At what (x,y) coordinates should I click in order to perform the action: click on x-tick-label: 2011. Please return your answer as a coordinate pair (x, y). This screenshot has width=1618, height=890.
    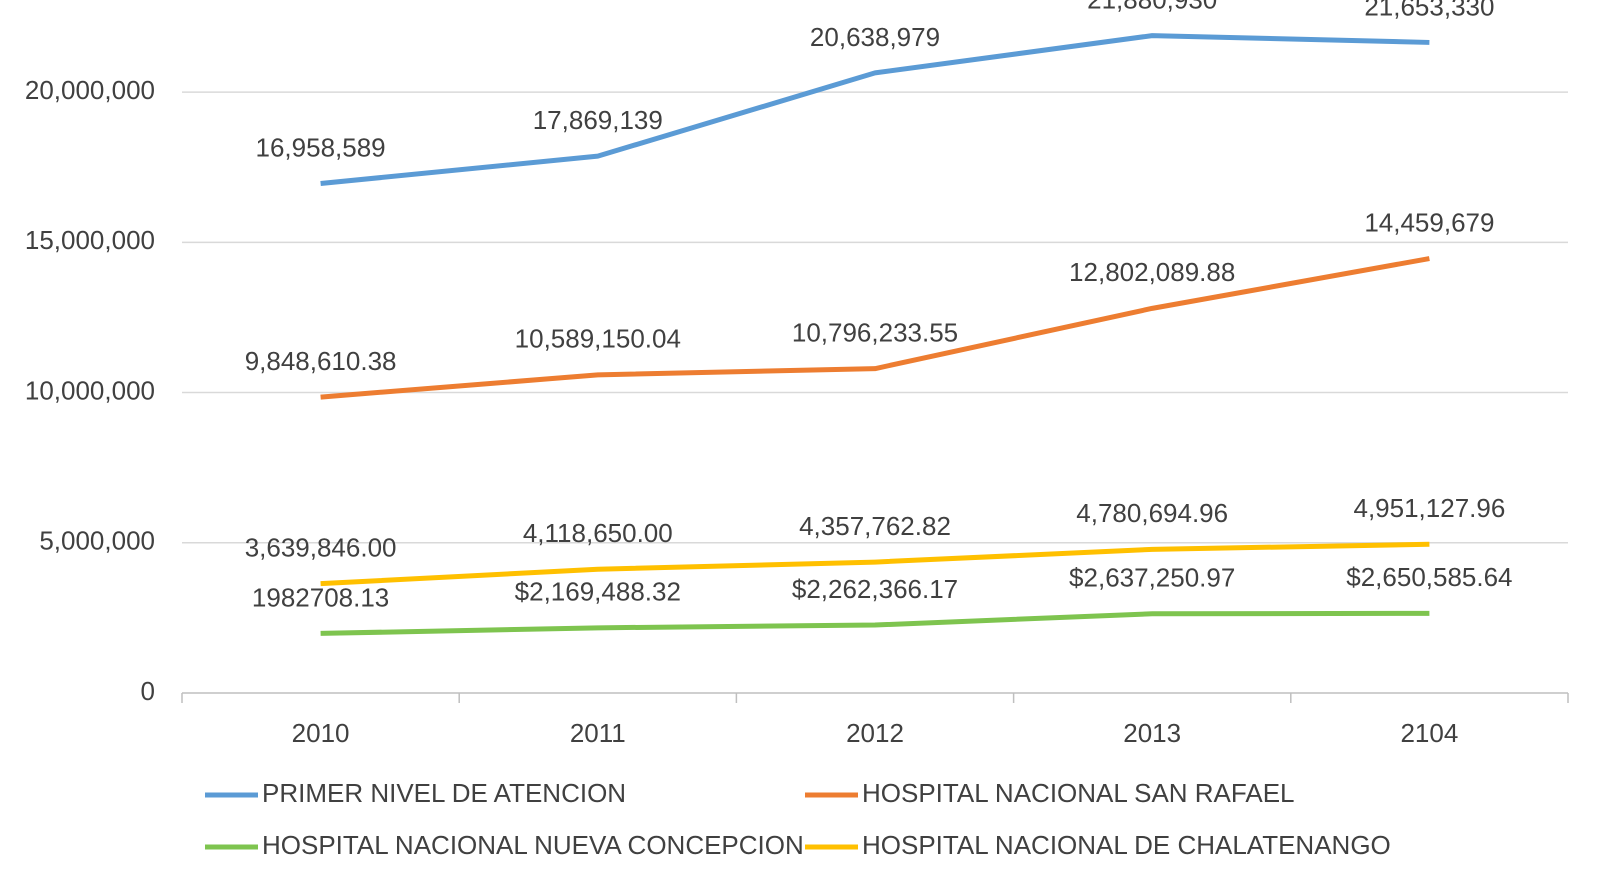
    Looking at the image, I should click on (598, 733).